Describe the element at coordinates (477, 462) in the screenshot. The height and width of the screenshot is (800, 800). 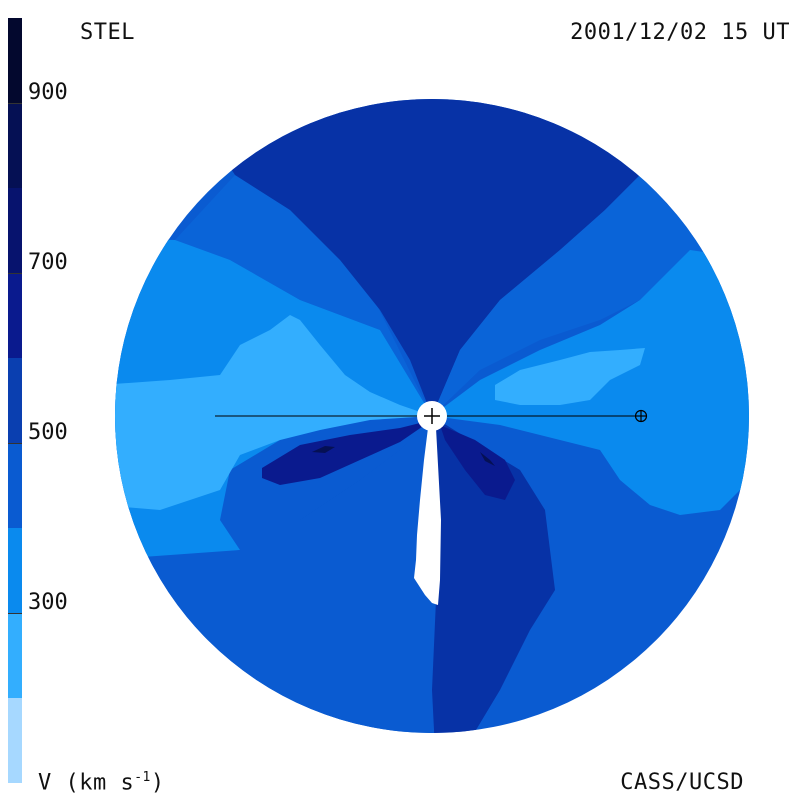
I see `region-right-dark-lobe` at that location.